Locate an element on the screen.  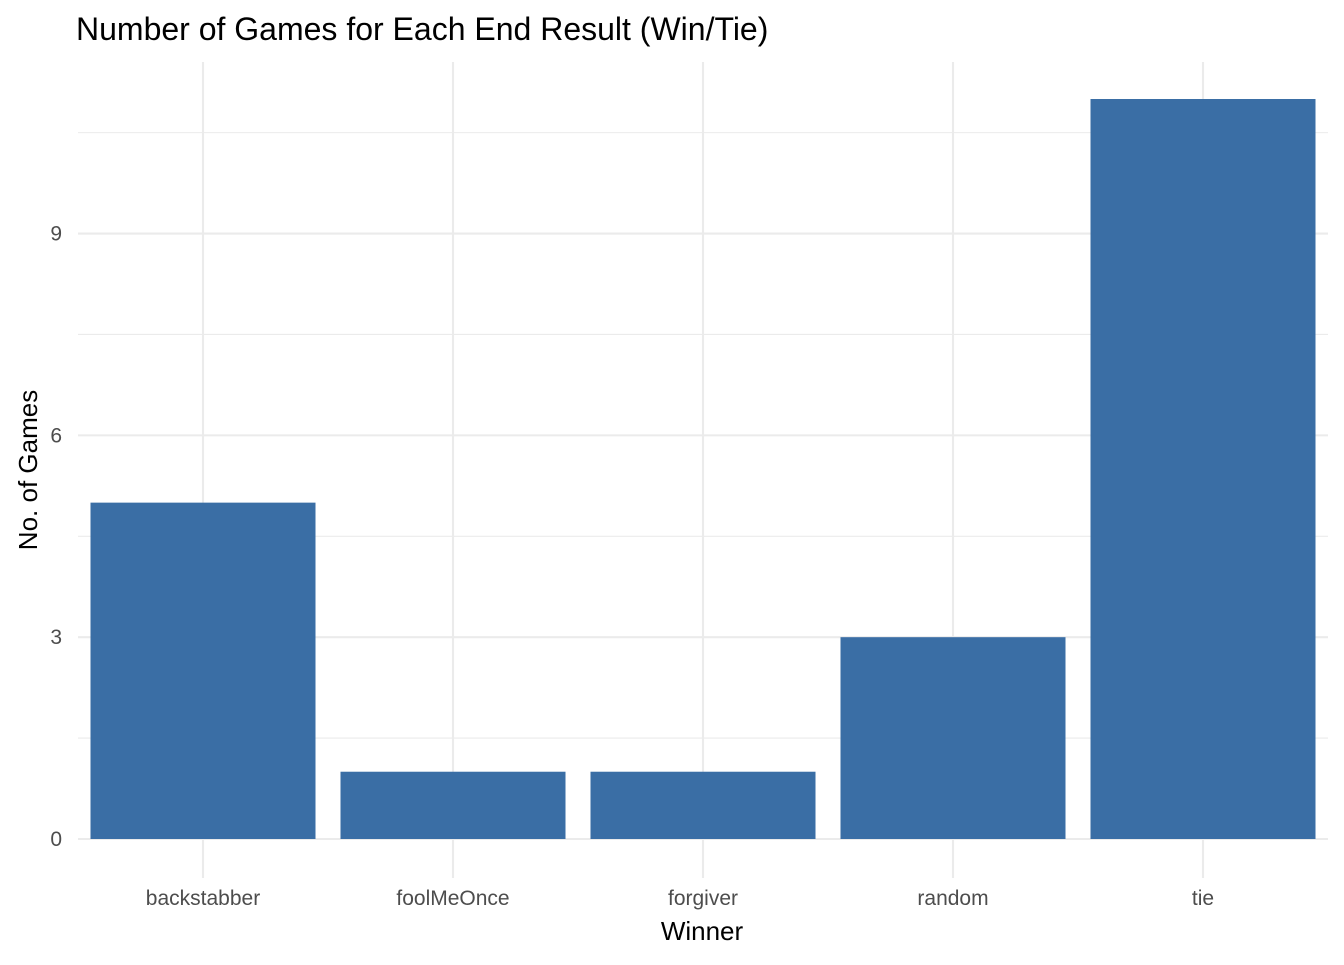
x-tick-label: foolMeOnce is located at coordinates (452, 898).